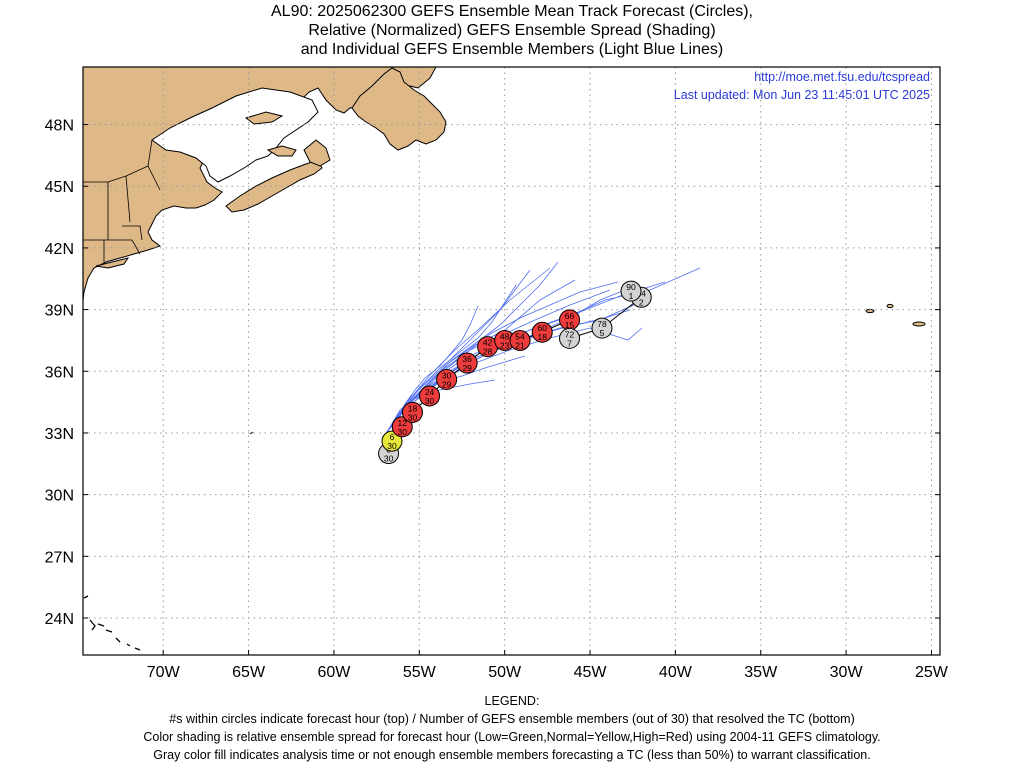 This screenshot has height=768, width=1024. Describe the element at coordinates (59, 249) in the screenshot. I see `y-tick-label: 42N` at that location.